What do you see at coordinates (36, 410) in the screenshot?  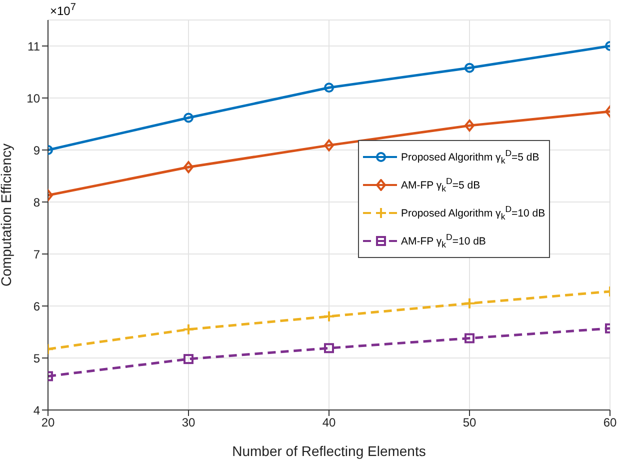 I see `y-tick-label: 4` at bounding box center [36, 410].